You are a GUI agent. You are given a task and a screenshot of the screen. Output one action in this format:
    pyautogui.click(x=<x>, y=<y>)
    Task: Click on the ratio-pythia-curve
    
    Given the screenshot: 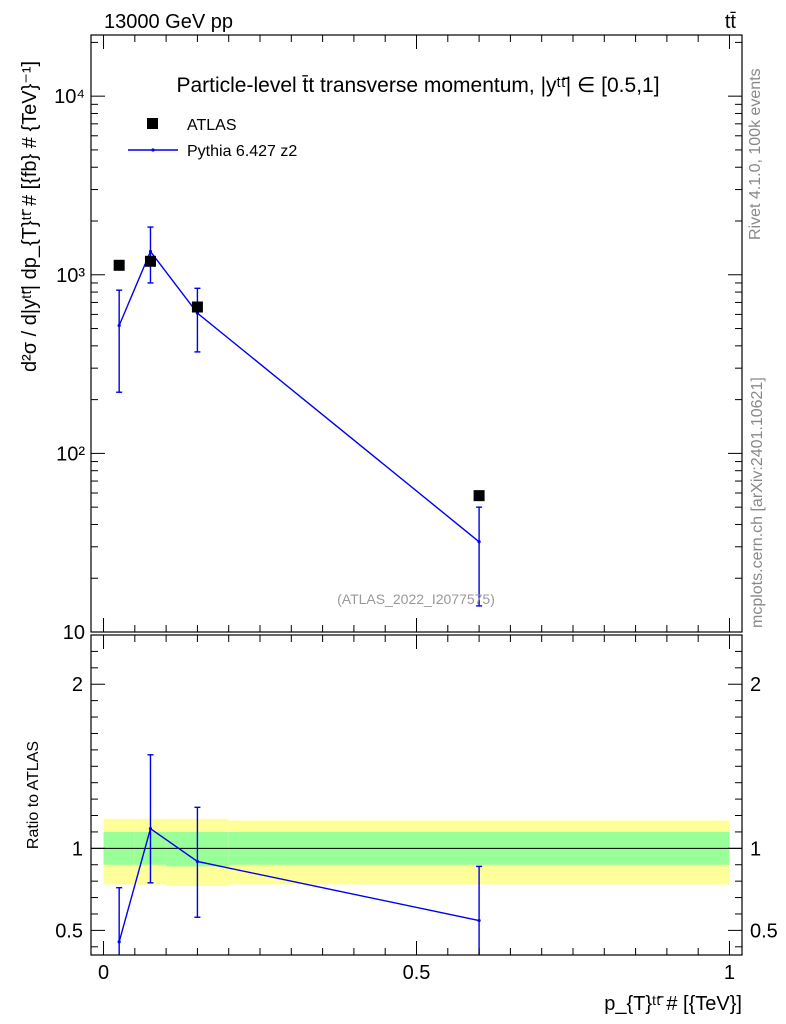 What is the action you would take?
    pyautogui.click(x=299, y=885)
    